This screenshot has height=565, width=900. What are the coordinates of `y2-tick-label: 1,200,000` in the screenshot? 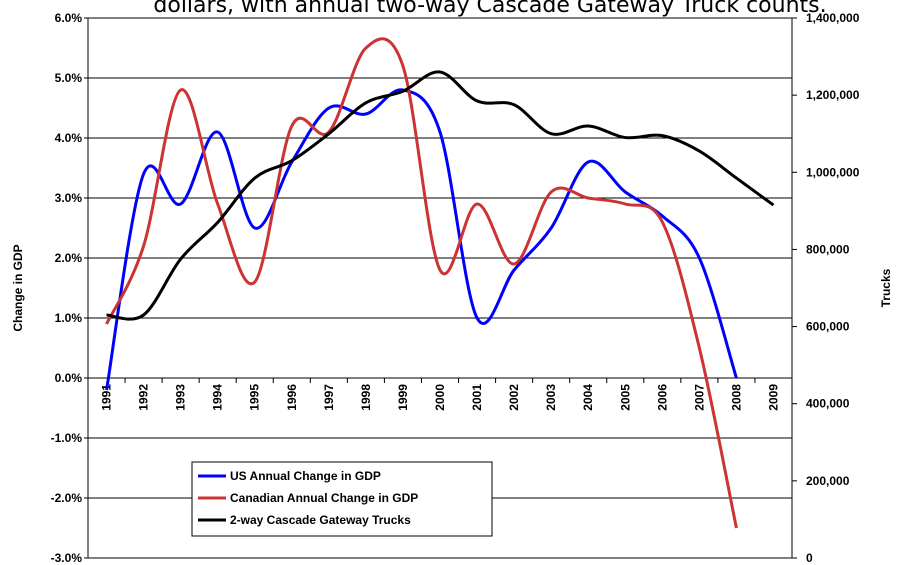 It's located at (833, 95).